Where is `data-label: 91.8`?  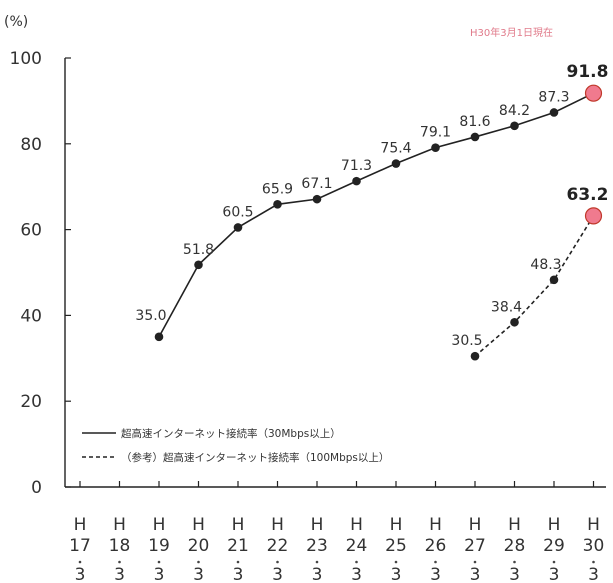 data-label: 91.8 is located at coordinates (588, 72).